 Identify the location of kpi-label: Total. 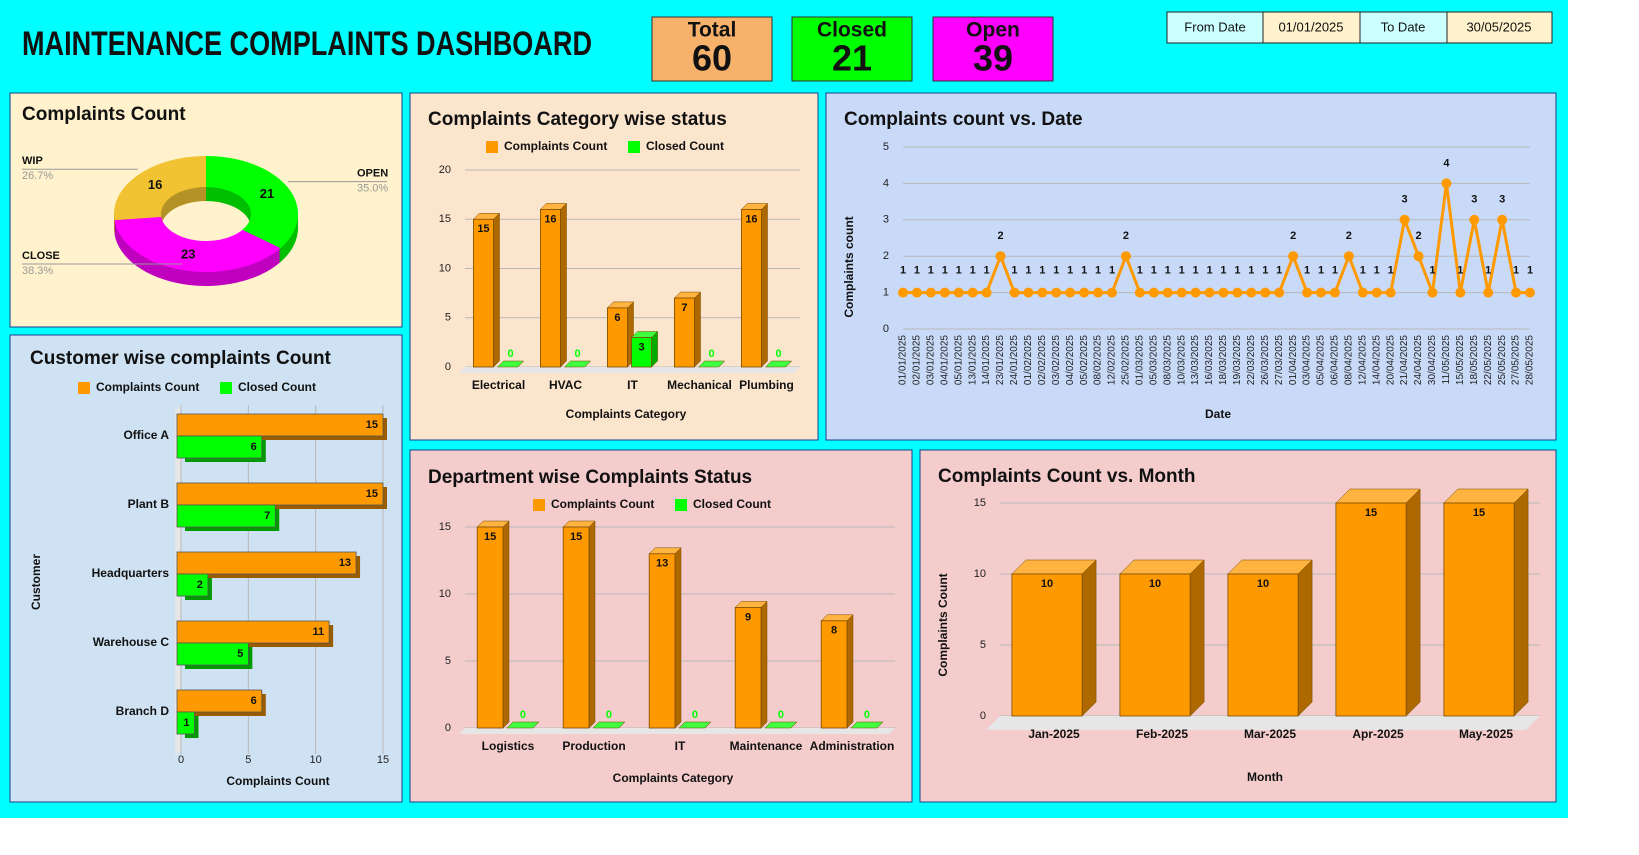
(712, 30).